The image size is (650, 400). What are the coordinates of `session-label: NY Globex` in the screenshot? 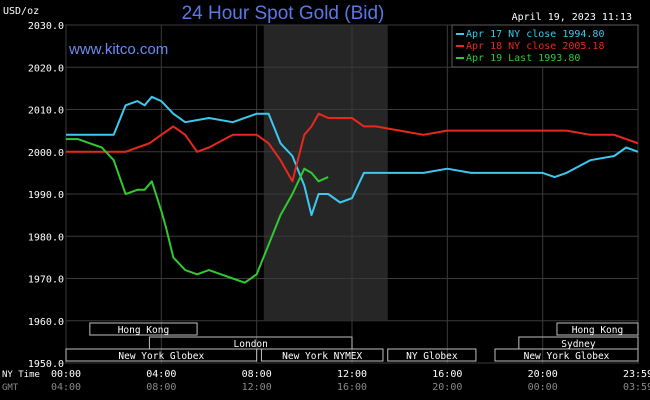 It's located at (432, 356).